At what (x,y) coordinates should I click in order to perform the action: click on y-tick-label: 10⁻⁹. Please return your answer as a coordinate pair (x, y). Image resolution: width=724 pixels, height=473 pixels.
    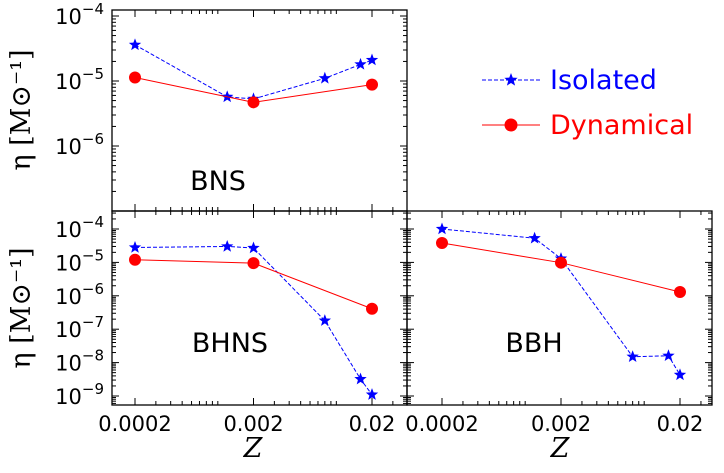
    Looking at the image, I should click on (79, 394).